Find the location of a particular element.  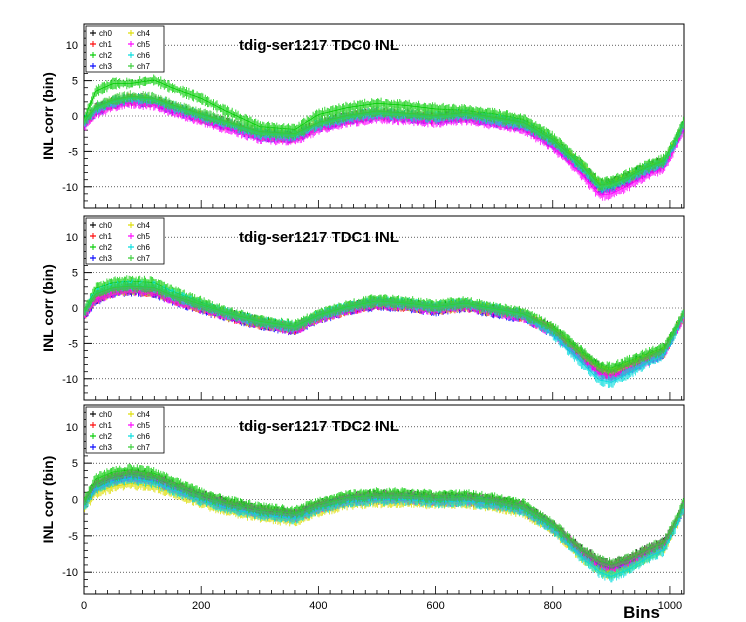

chart-title: tdig-ser1217 TDC0 INL is located at coordinates (319, 45).